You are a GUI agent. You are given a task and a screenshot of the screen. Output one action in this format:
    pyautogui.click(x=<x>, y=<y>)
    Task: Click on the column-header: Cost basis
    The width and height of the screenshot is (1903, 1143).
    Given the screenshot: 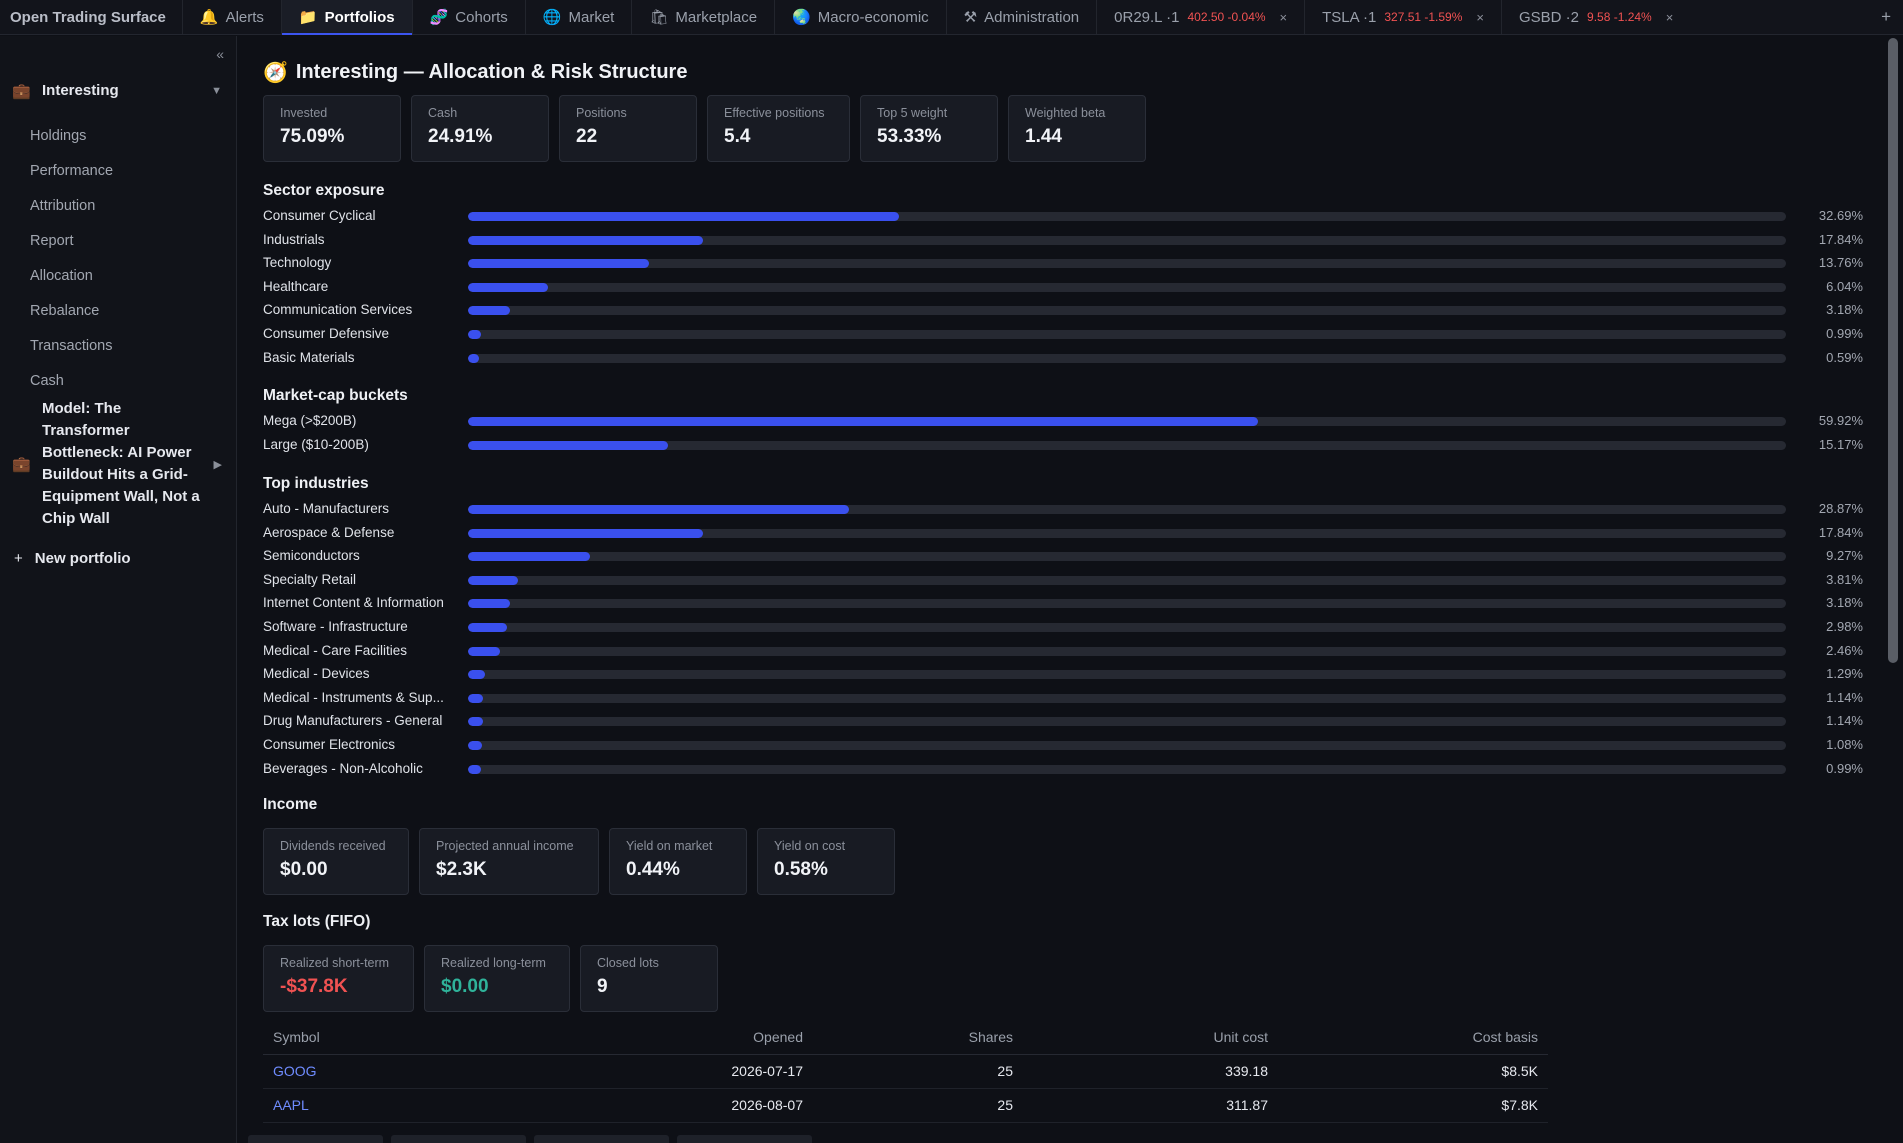 What is the action you would take?
    pyautogui.click(x=1413, y=1037)
    